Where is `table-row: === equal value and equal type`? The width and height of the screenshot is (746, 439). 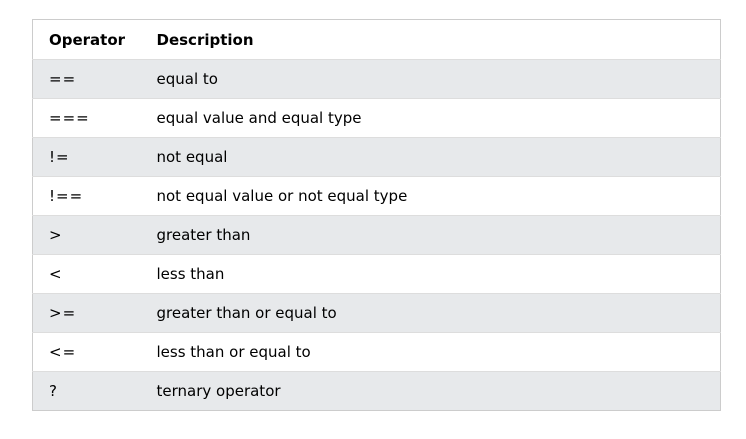 table-row: === equal value and equal type is located at coordinates (376, 118).